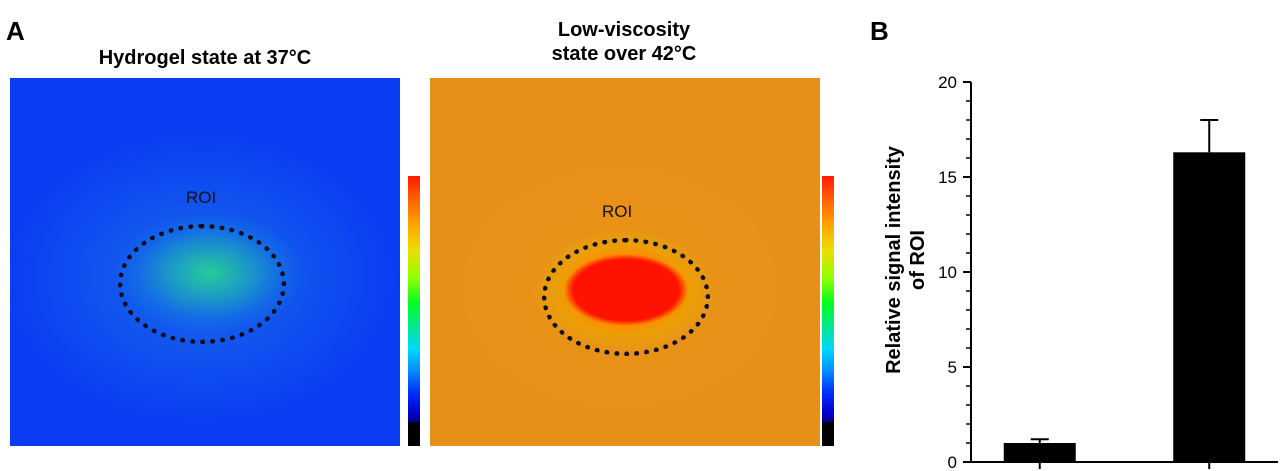  What do you see at coordinates (624, 54) in the screenshot?
I see `image-2-title-line-2: state over 42°C` at bounding box center [624, 54].